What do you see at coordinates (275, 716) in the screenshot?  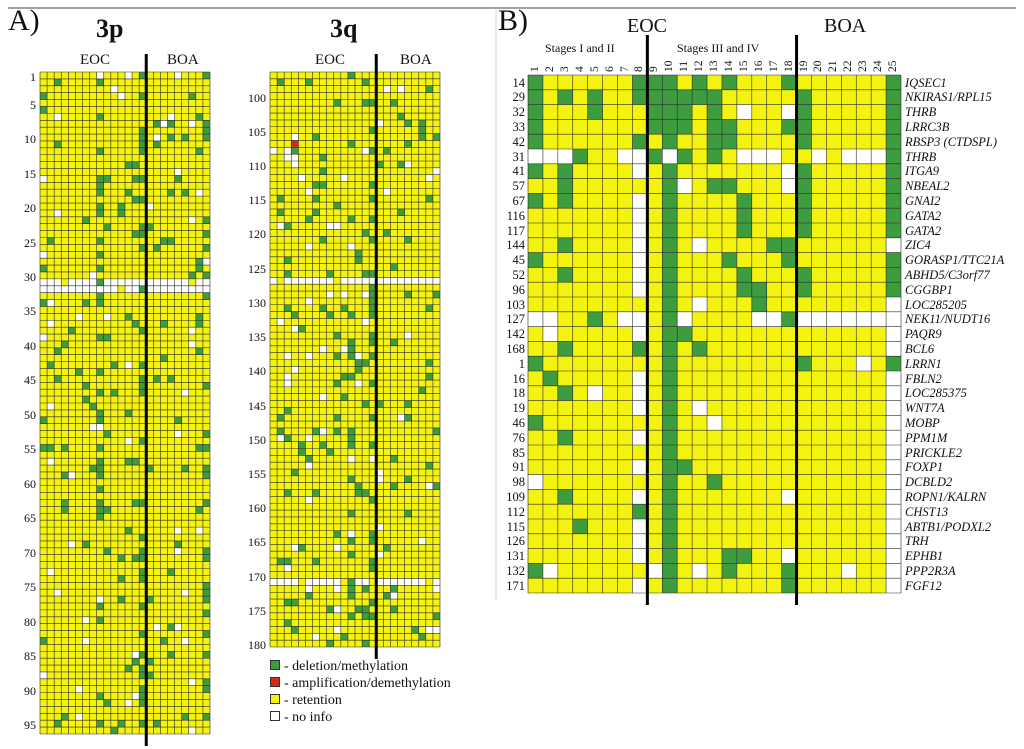 I see `legend-swatch` at bounding box center [275, 716].